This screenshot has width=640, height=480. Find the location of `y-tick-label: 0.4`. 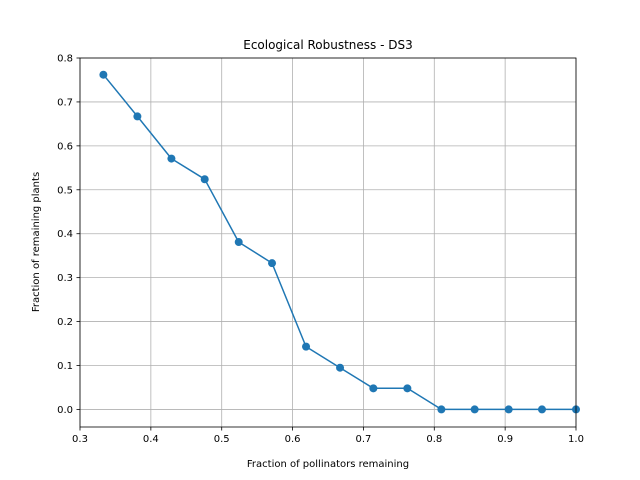

y-tick-label: 0.4 is located at coordinates (65, 234).